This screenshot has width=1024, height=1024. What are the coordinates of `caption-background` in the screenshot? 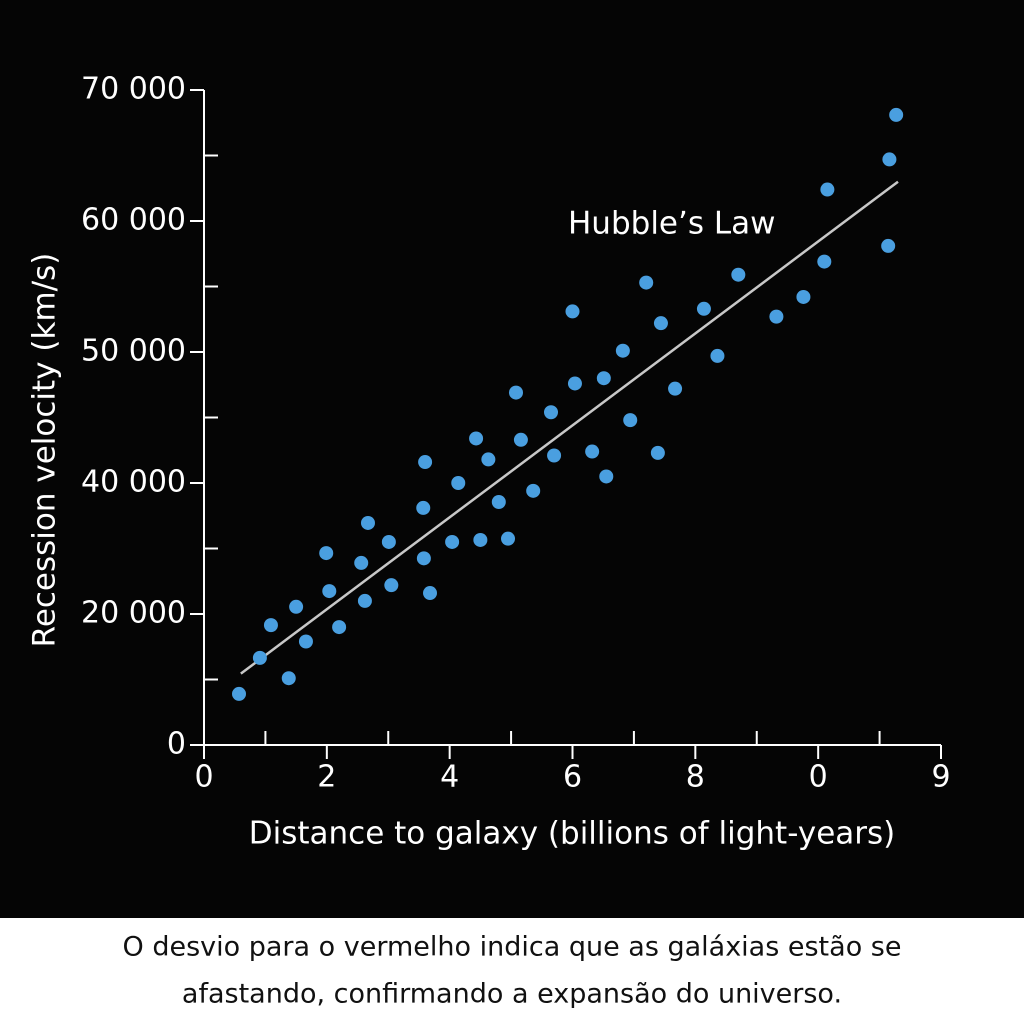 It's located at (512, 971).